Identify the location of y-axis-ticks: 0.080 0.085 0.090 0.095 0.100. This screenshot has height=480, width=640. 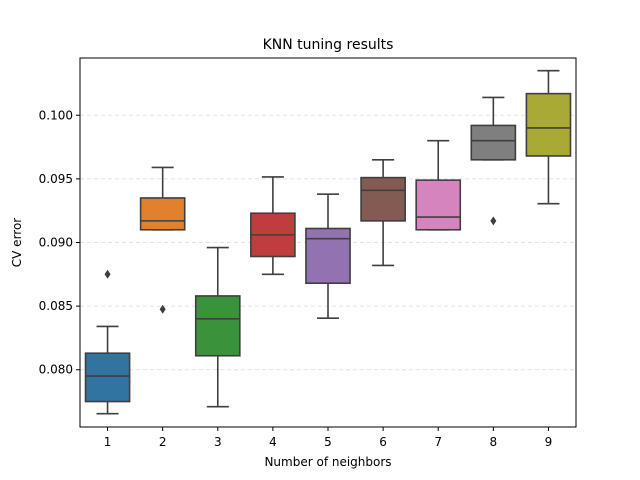
(59, 242).